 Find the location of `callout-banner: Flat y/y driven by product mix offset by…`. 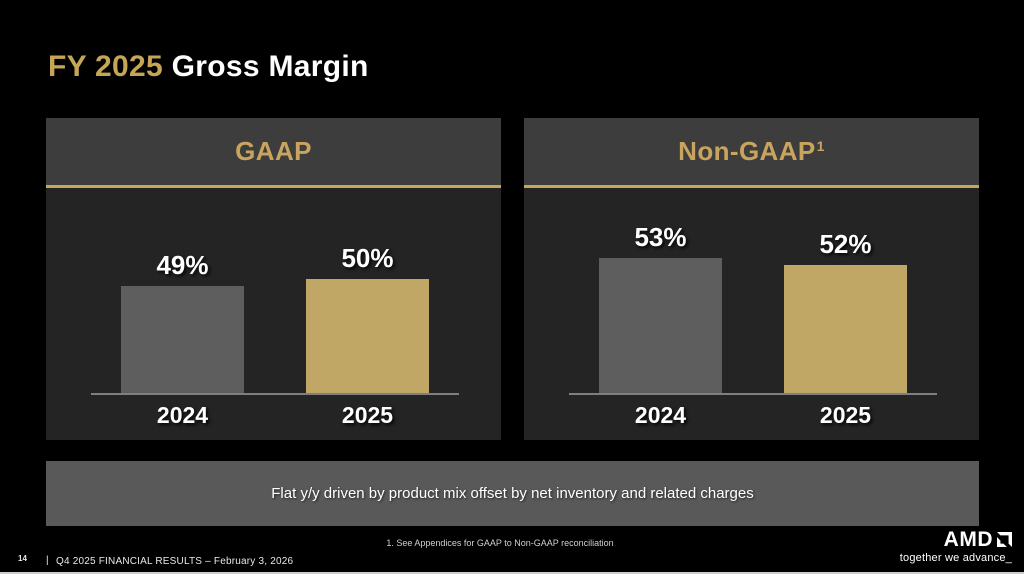

callout-banner: Flat y/y driven by product mix offset by… is located at coordinates (512, 493).